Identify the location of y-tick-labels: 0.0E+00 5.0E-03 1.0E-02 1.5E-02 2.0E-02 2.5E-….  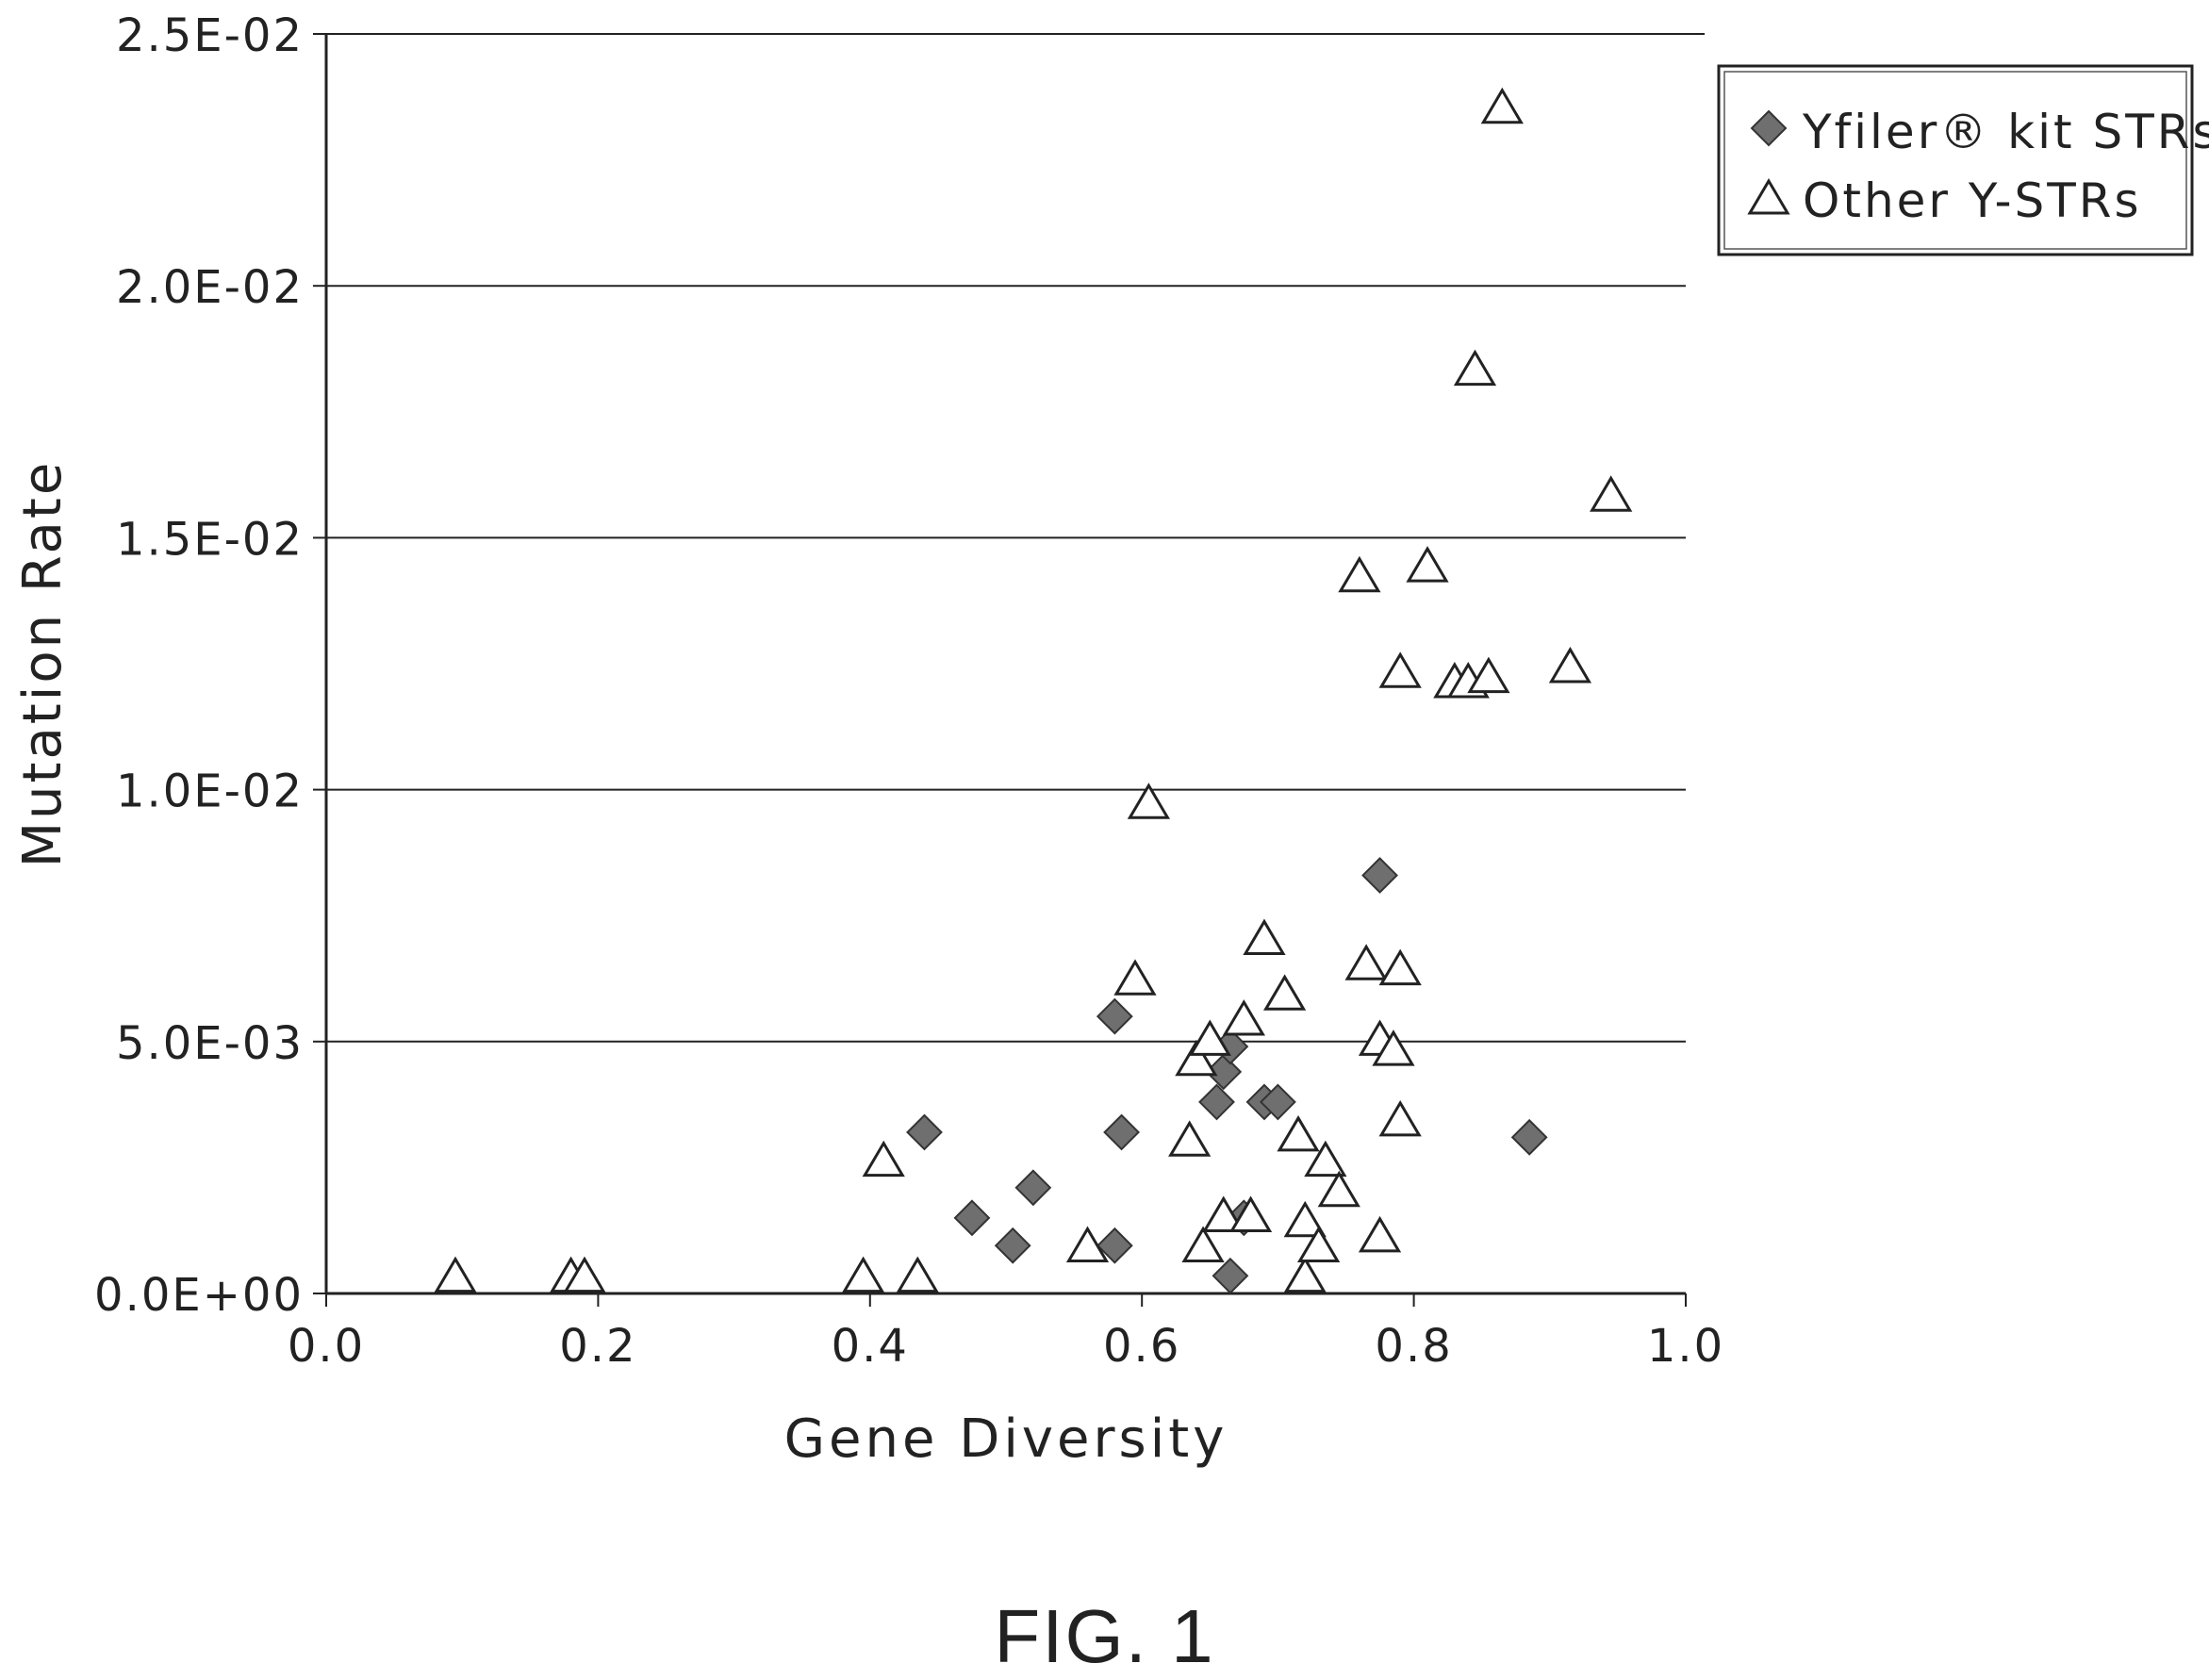
(210, 665).